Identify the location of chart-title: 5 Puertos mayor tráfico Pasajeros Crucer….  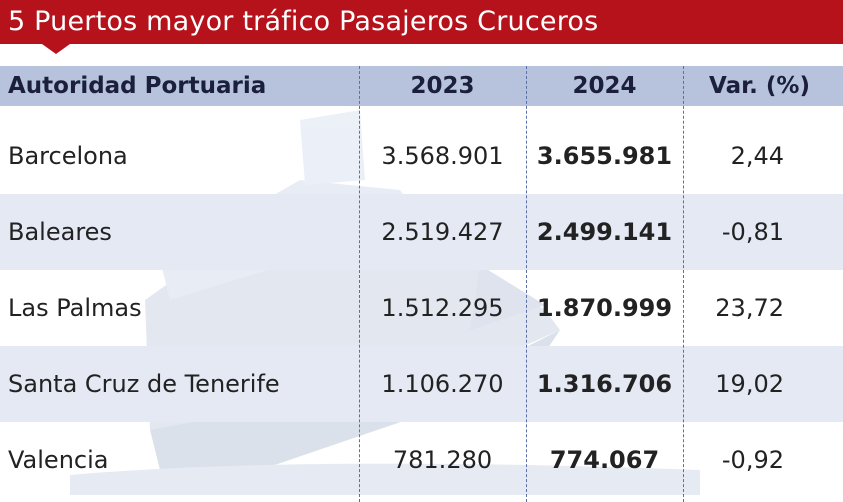
(421, 22).